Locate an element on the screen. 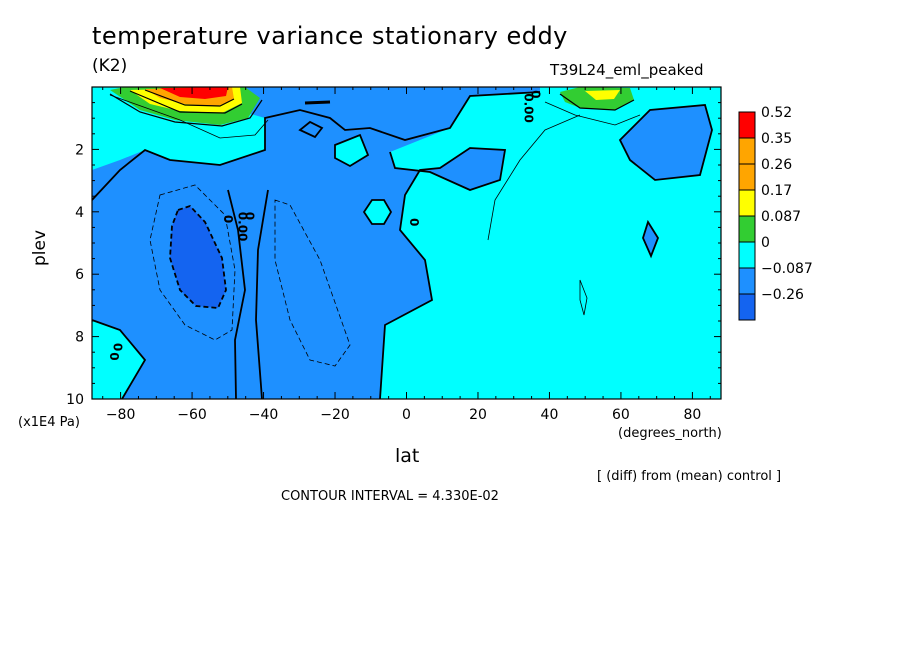 The width and height of the screenshot is (904, 654). chart-title: temperature variance stationary eddy is located at coordinates (330, 36).